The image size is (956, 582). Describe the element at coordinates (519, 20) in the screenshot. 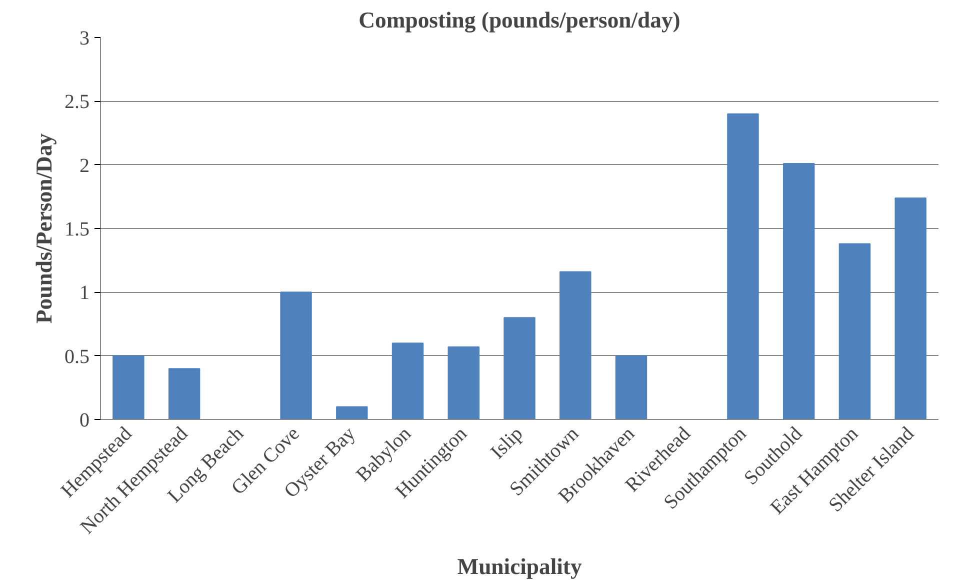

I see `chart-title: Composting (pounds/person/day)` at that location.